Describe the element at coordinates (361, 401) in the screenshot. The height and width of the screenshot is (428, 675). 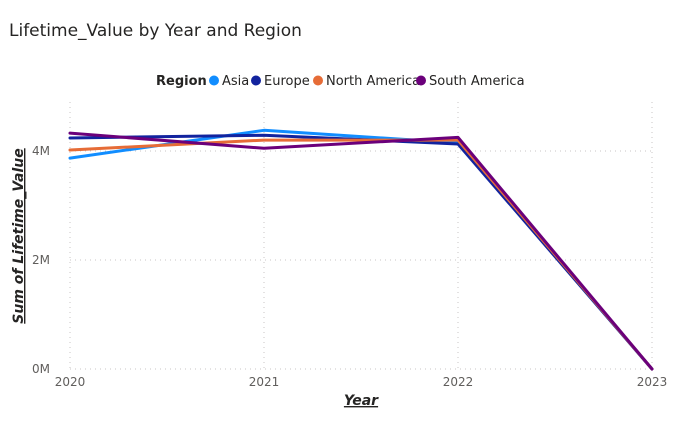
I see `x-axis-title: Year` at that location.